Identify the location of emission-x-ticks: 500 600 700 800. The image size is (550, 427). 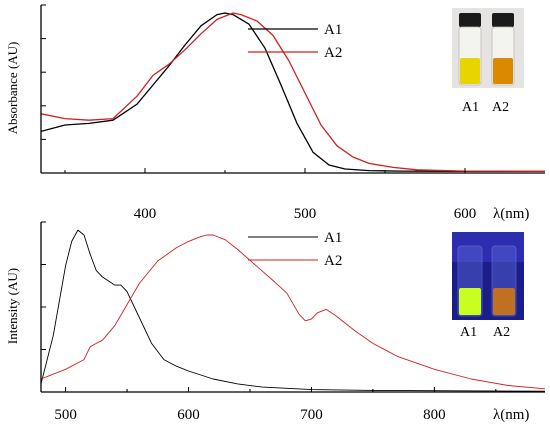
(275, 405).